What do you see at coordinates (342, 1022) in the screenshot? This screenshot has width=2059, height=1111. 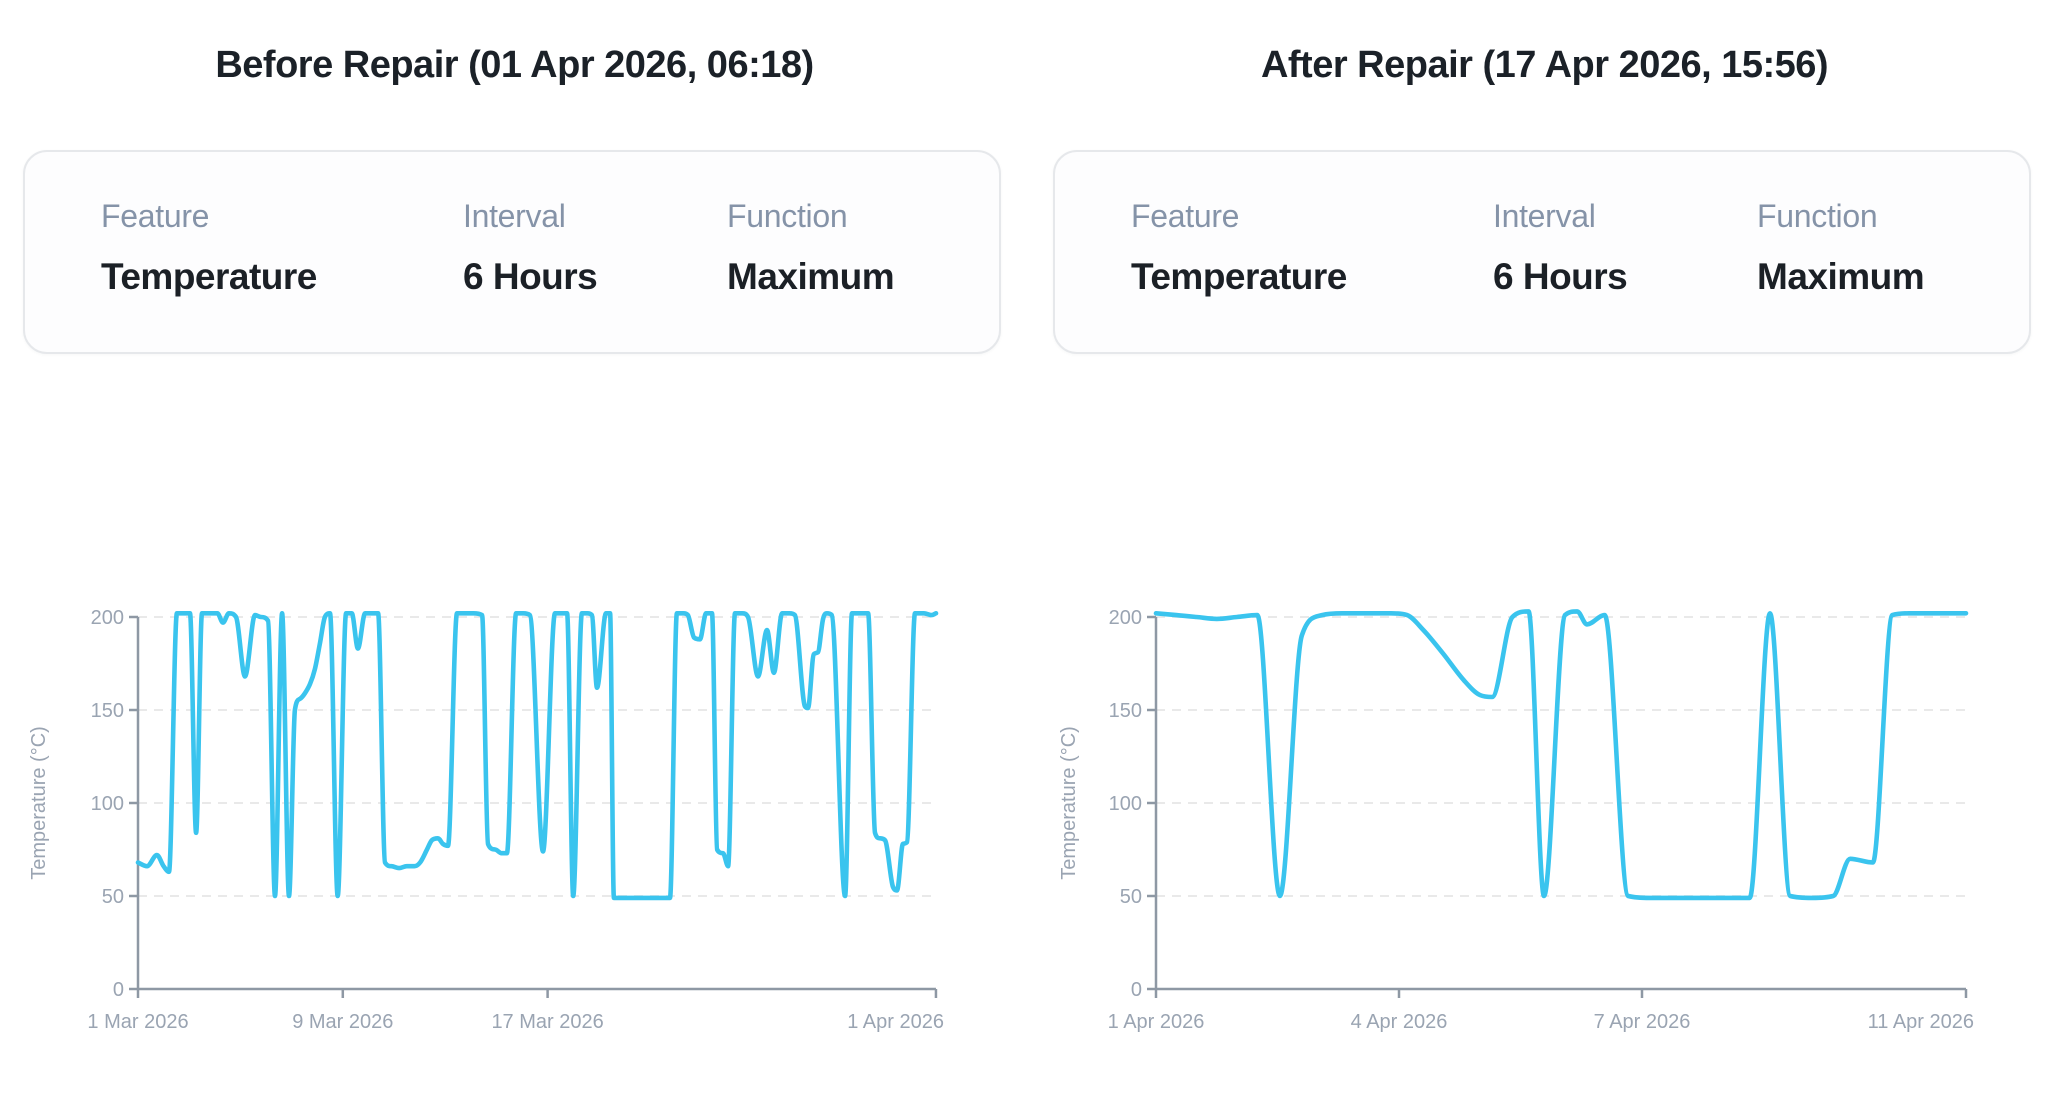 I see `x-tick-label: 9 Mar 2026` at bounding box center [342, 1022].